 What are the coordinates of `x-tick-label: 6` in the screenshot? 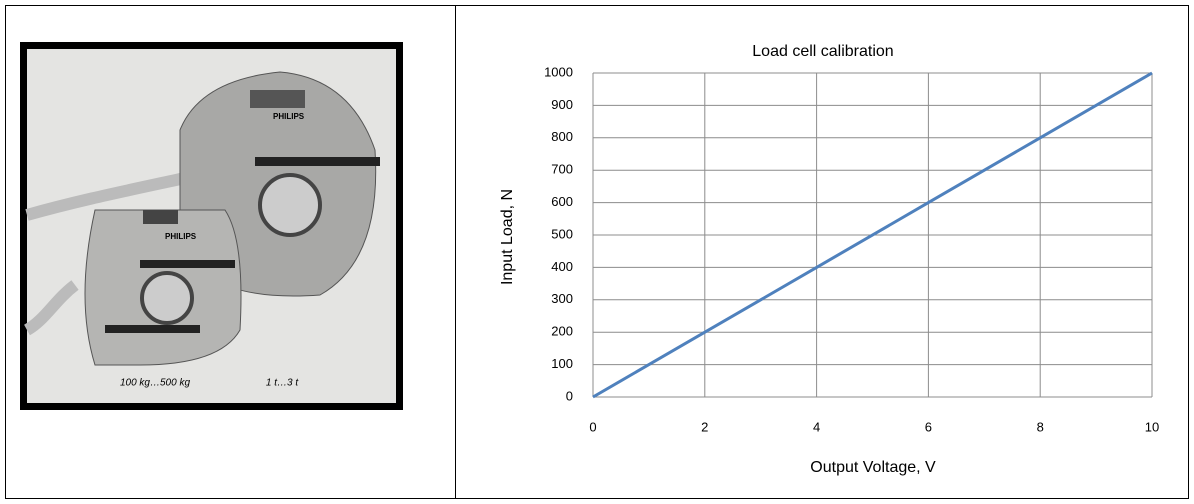 It's located at (928, 426).